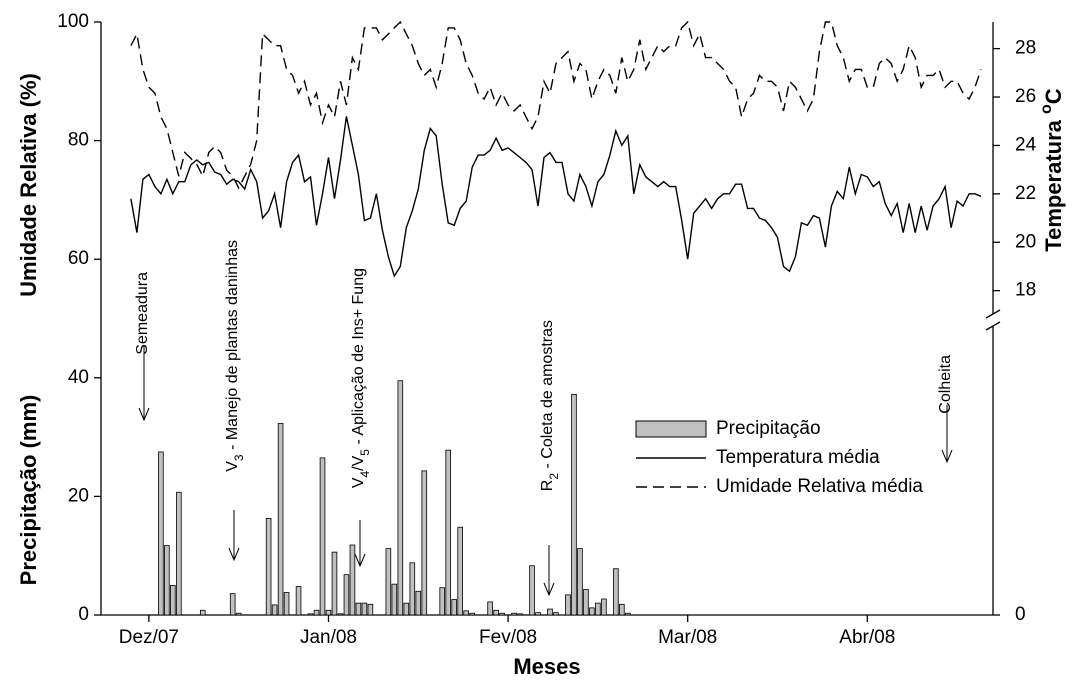  Describe the element at coordinates (1053, 96) in the screenshot. I see `y2-title-part: C` at that location.